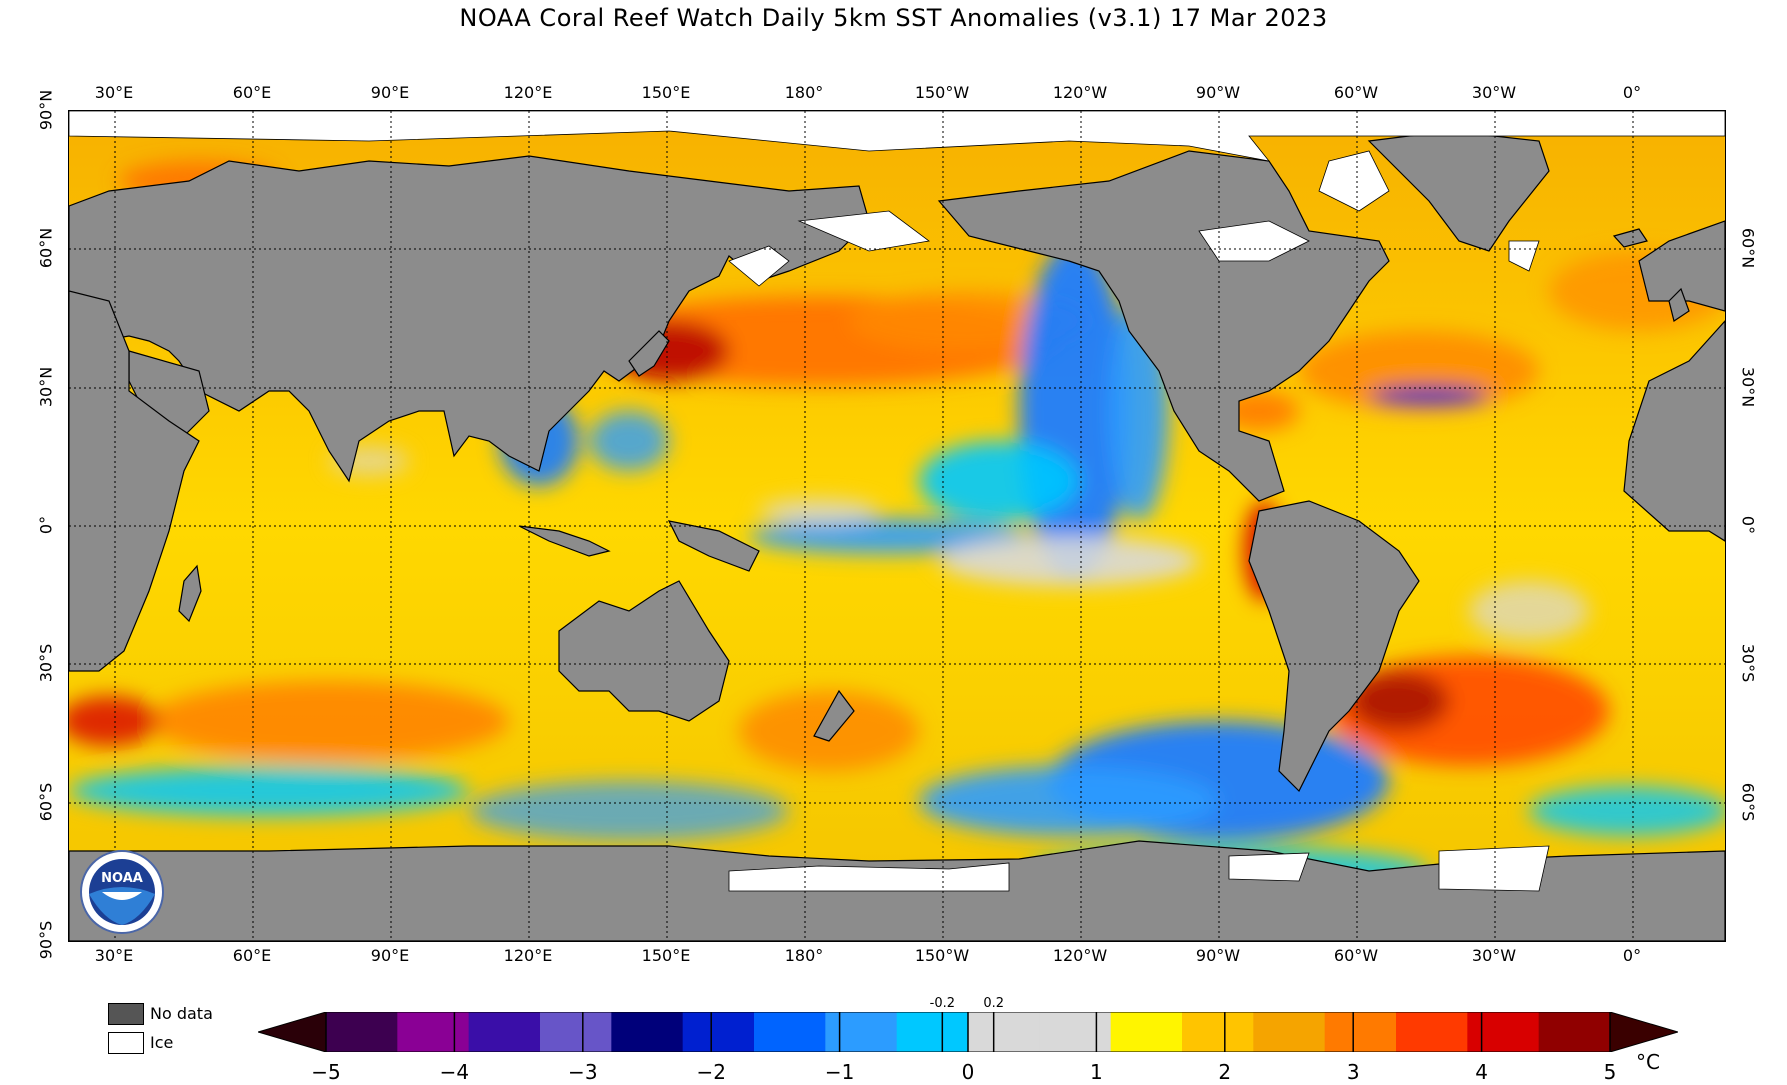  Describe the element at coordinates (942, 955) in the screenshot. I see `lon-label-bottom: 150°W` at that location.